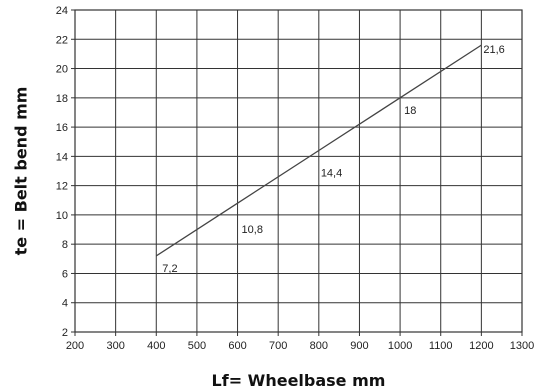 The height and width of the screenshot is (391, 536). What do you see at coordinates (62, 128) in the screenshot?
I see `y-tick-label: 16` at bounding box center [62, 128].